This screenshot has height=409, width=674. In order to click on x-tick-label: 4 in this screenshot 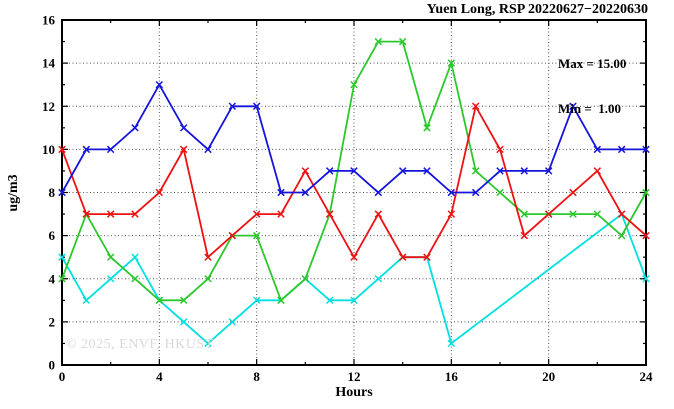, I will do `click(159, 376)`.